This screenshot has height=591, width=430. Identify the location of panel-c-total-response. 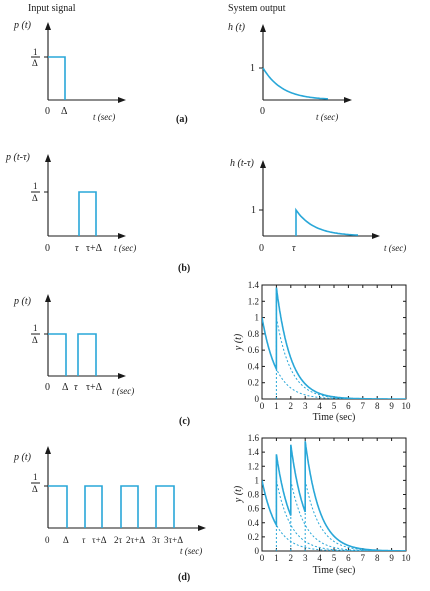
(334, 343).